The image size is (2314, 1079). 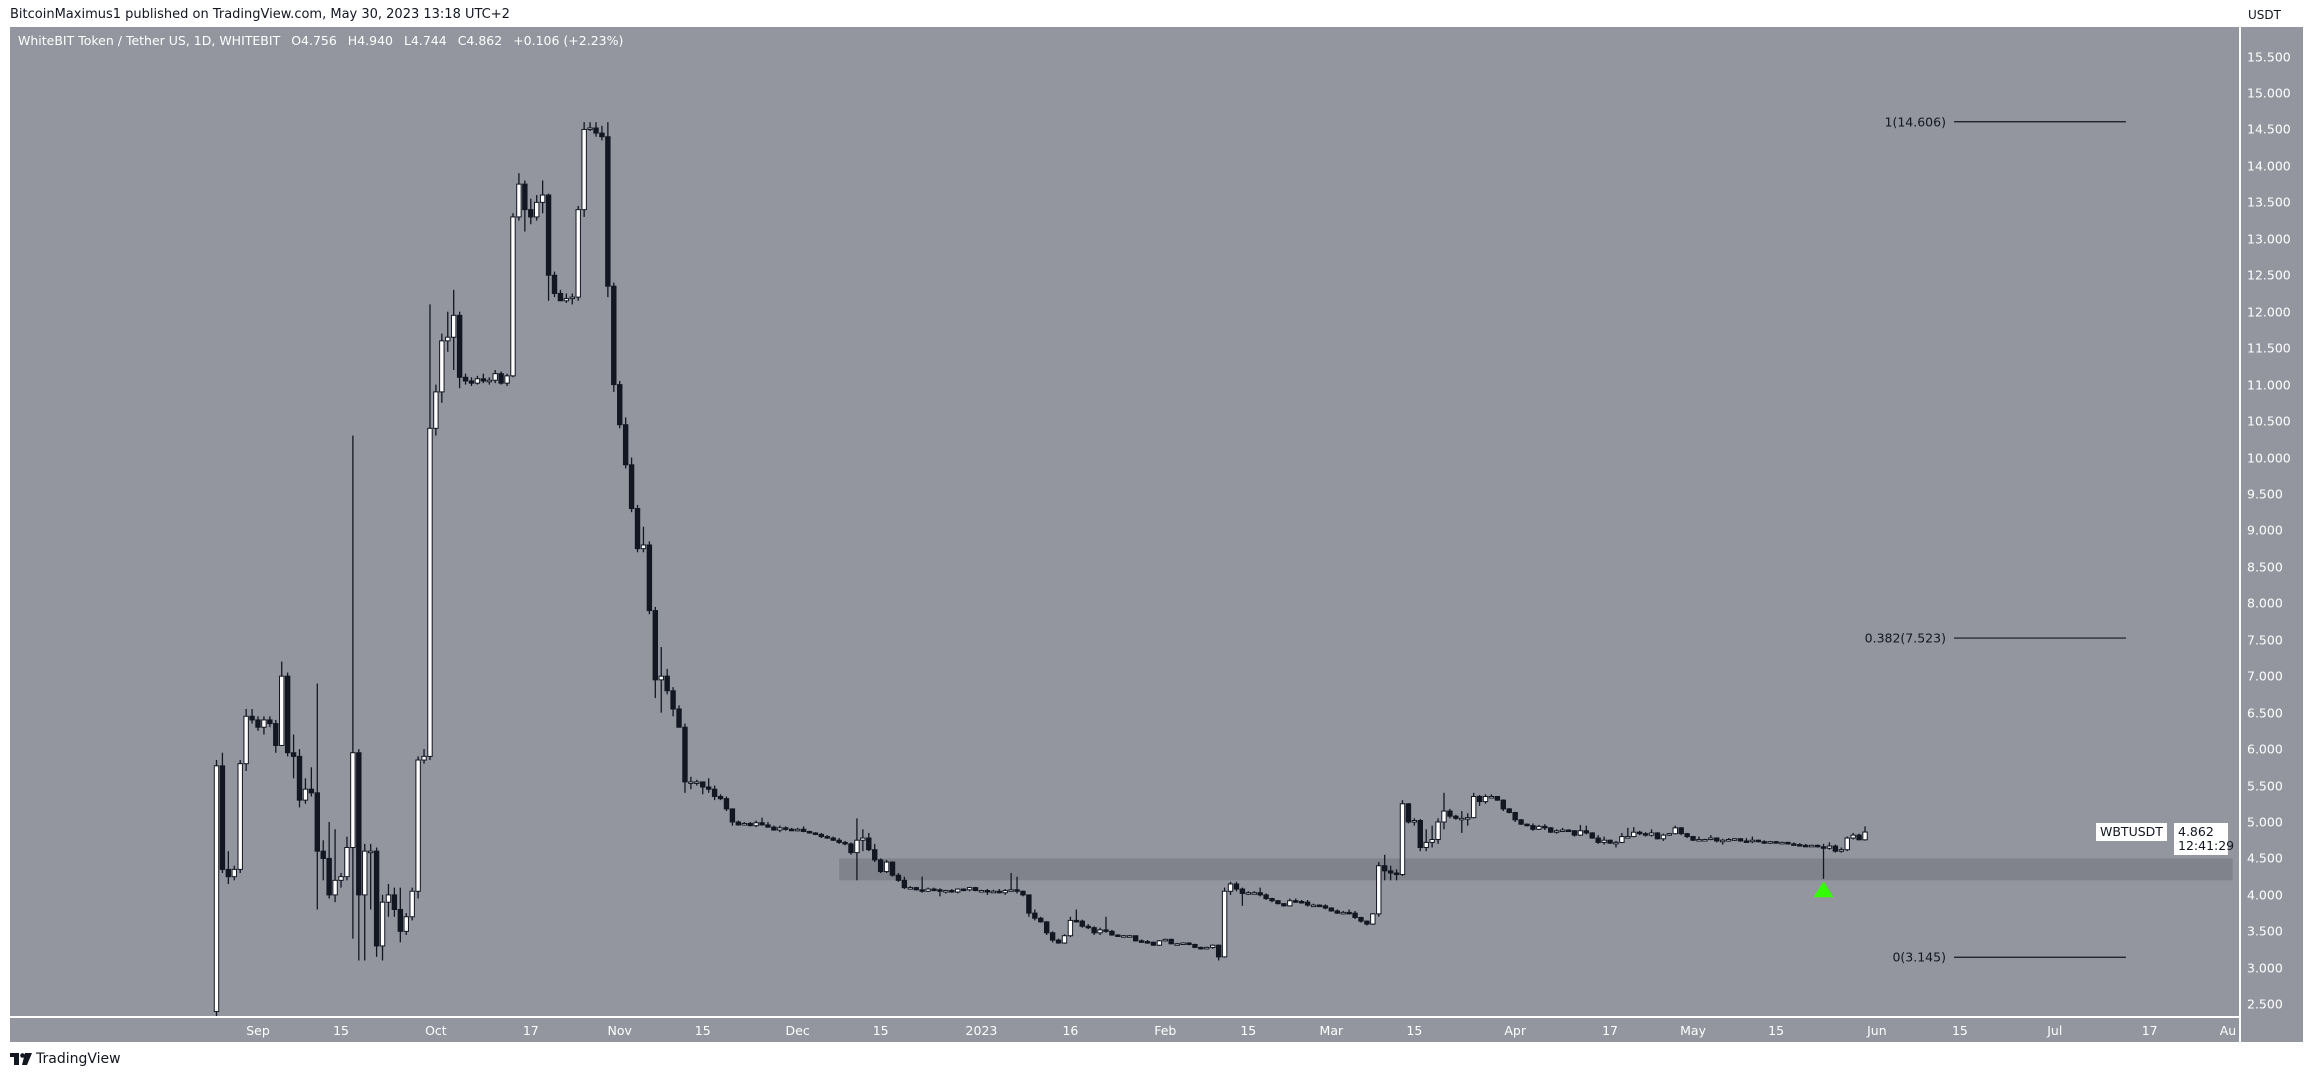 I want to click on tradingview-logo-icon, so click(x=21, y=1059).